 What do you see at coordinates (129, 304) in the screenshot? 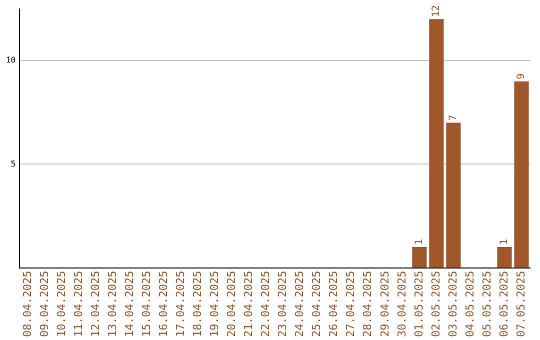
I see `x-tick-label: 14.04.2025` at bounding box center [129, 304].